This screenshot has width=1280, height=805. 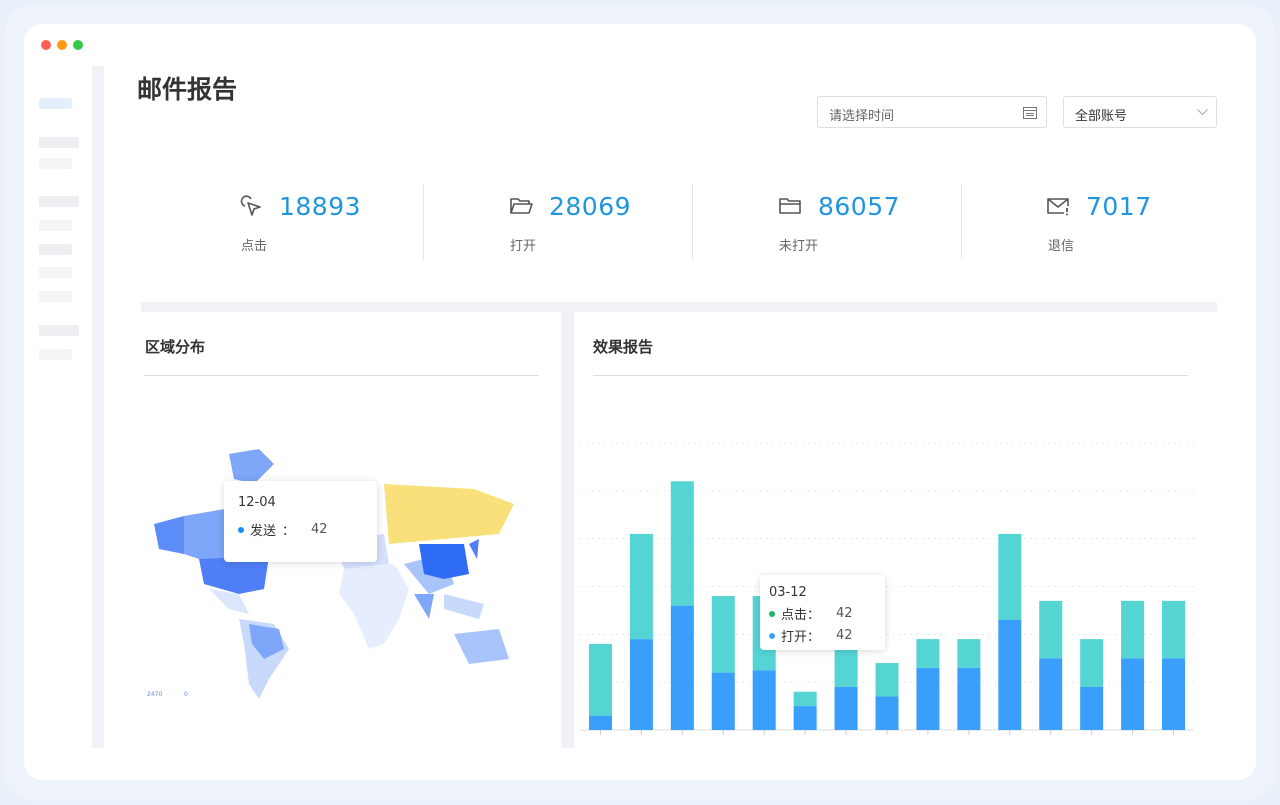 I want to click on date-picker: 请选择时间, so click(x=932, y=112).